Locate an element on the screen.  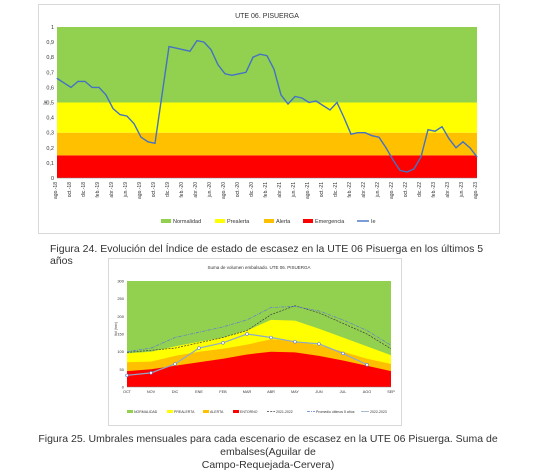
x-tick-label: DIC is located at coordinates (175, 392).